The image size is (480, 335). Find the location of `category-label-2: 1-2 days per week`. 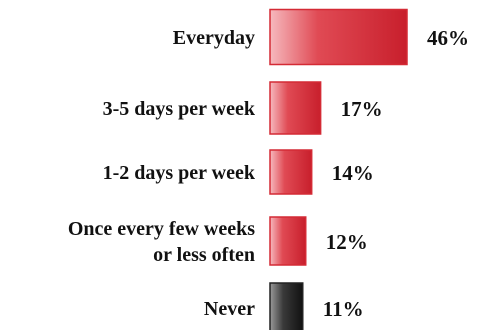

category-label-2: 1-2 days per week is located at coordinates (179, 173).